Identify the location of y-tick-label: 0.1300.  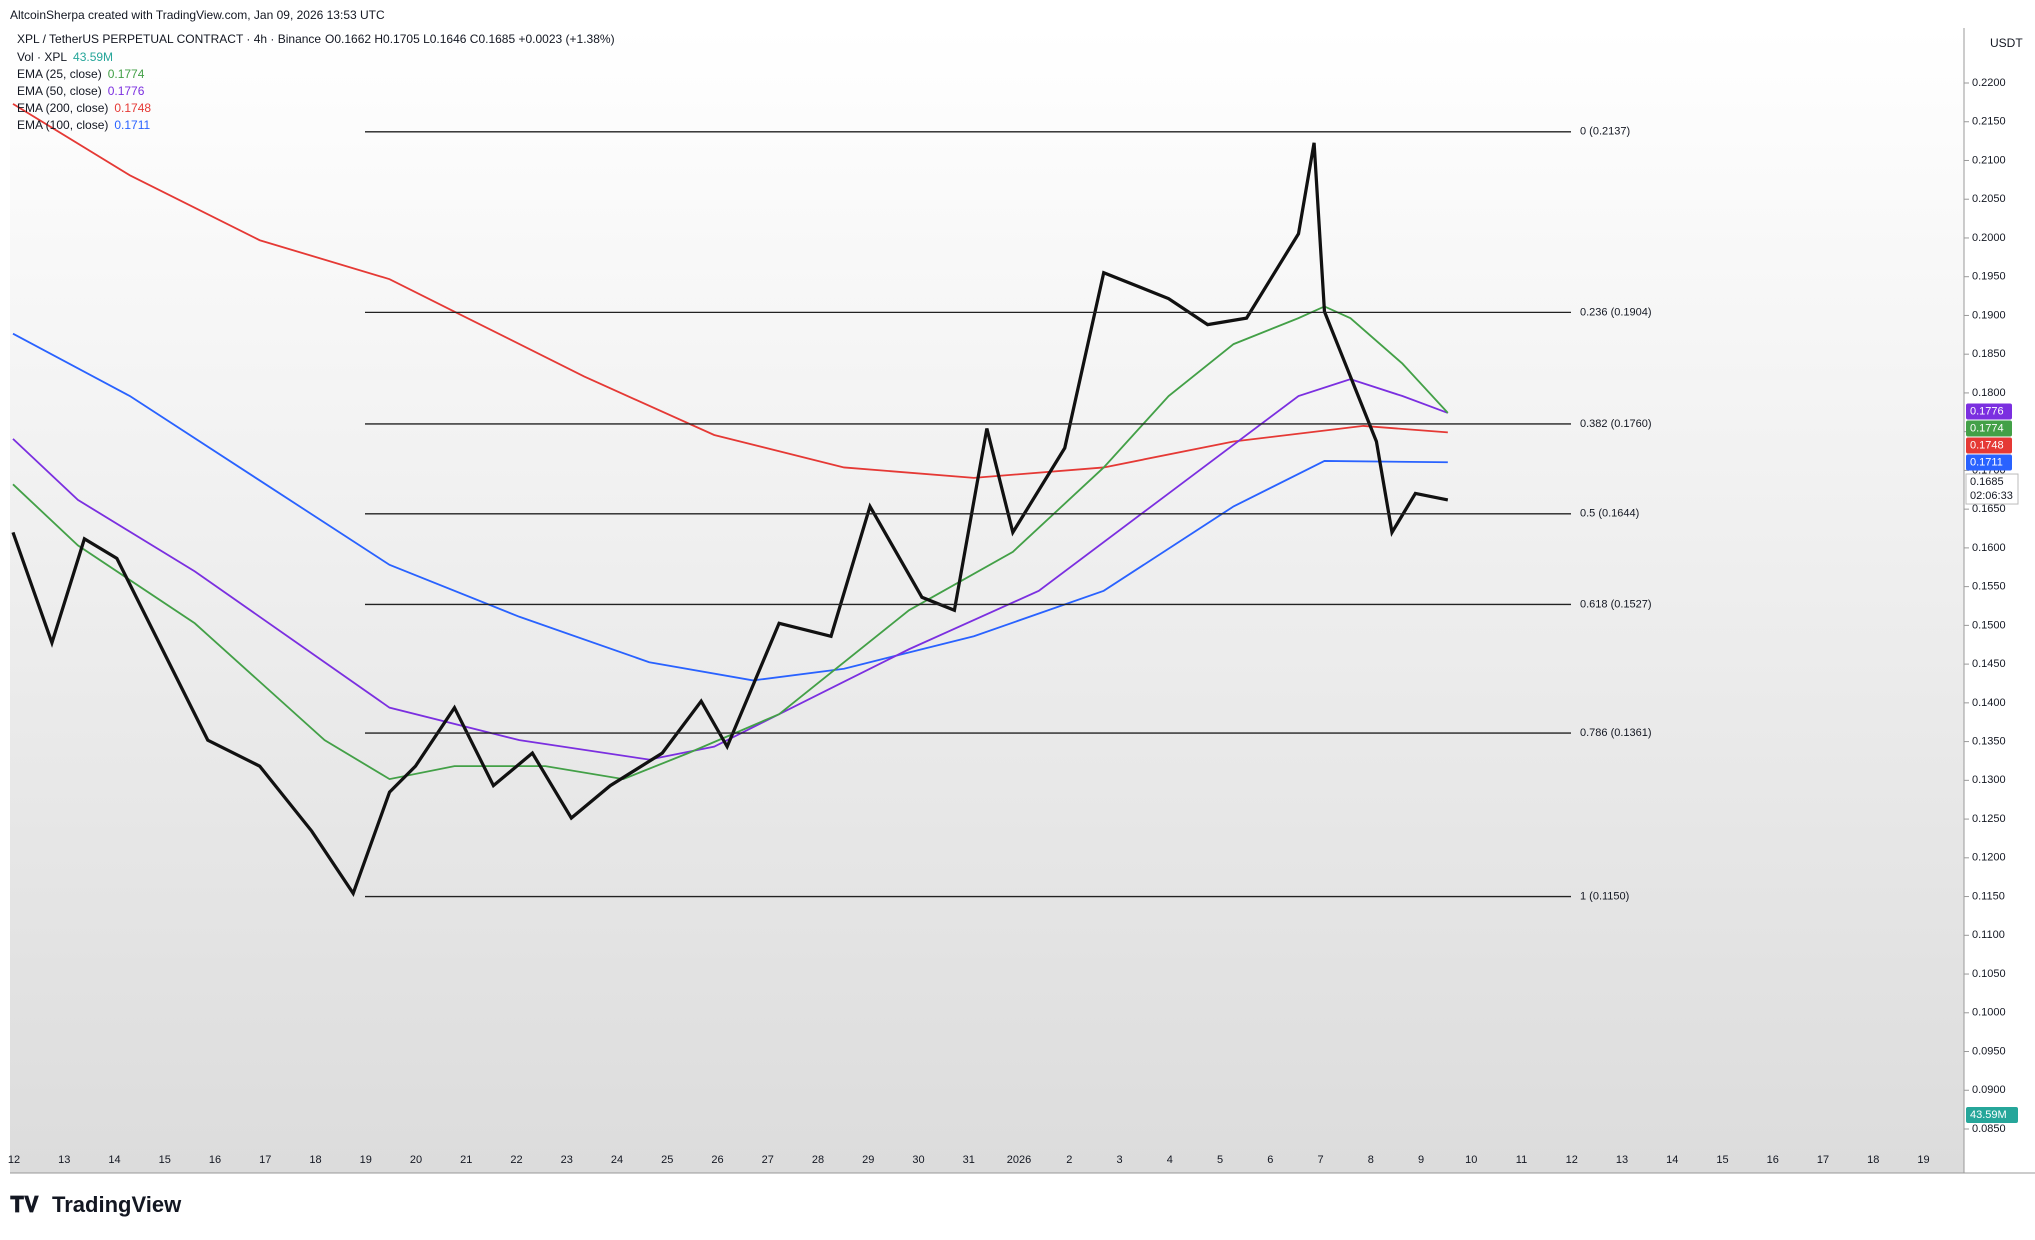
(1989, 780).